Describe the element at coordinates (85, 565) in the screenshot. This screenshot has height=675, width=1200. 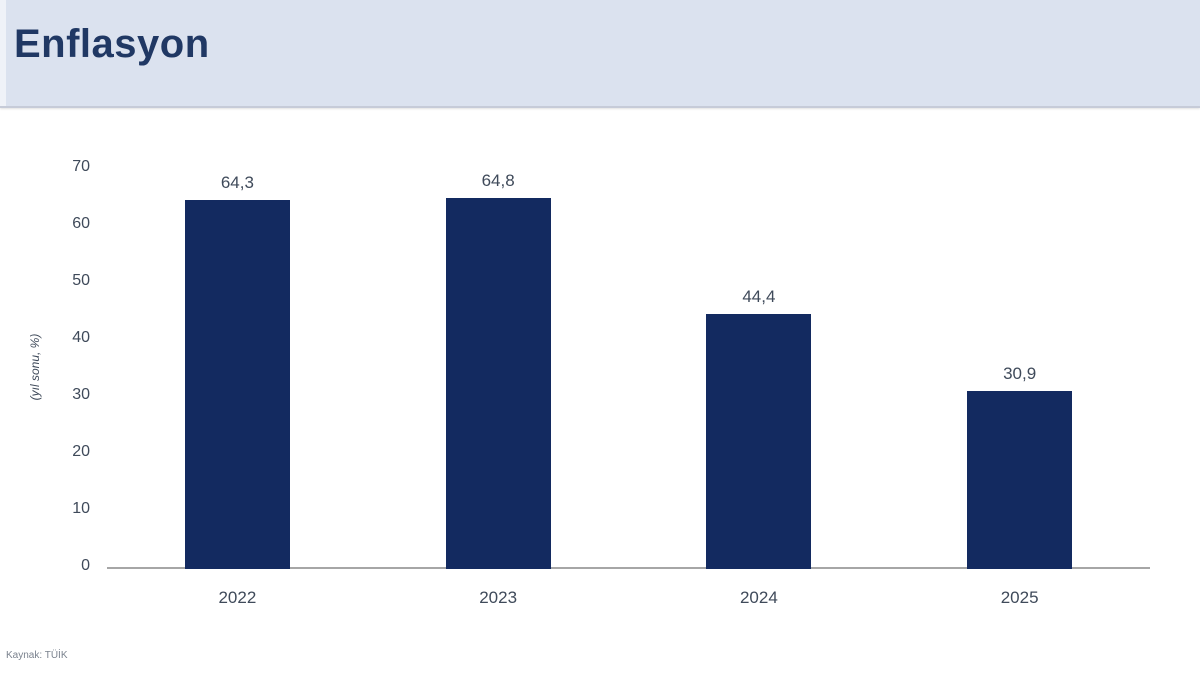
I see `y-tick-label: 0` at that location.